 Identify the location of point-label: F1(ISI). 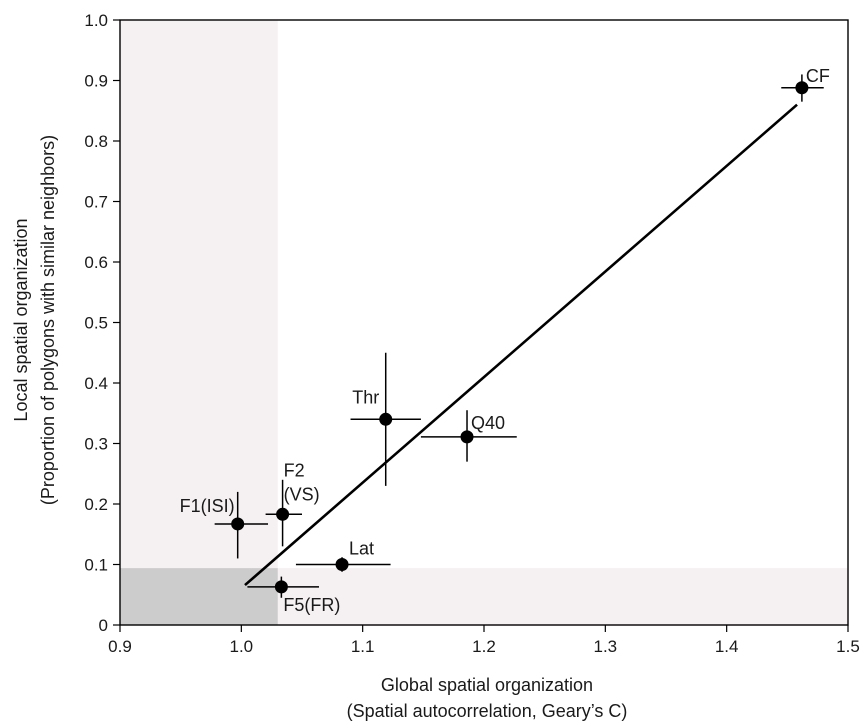
(207, 506).